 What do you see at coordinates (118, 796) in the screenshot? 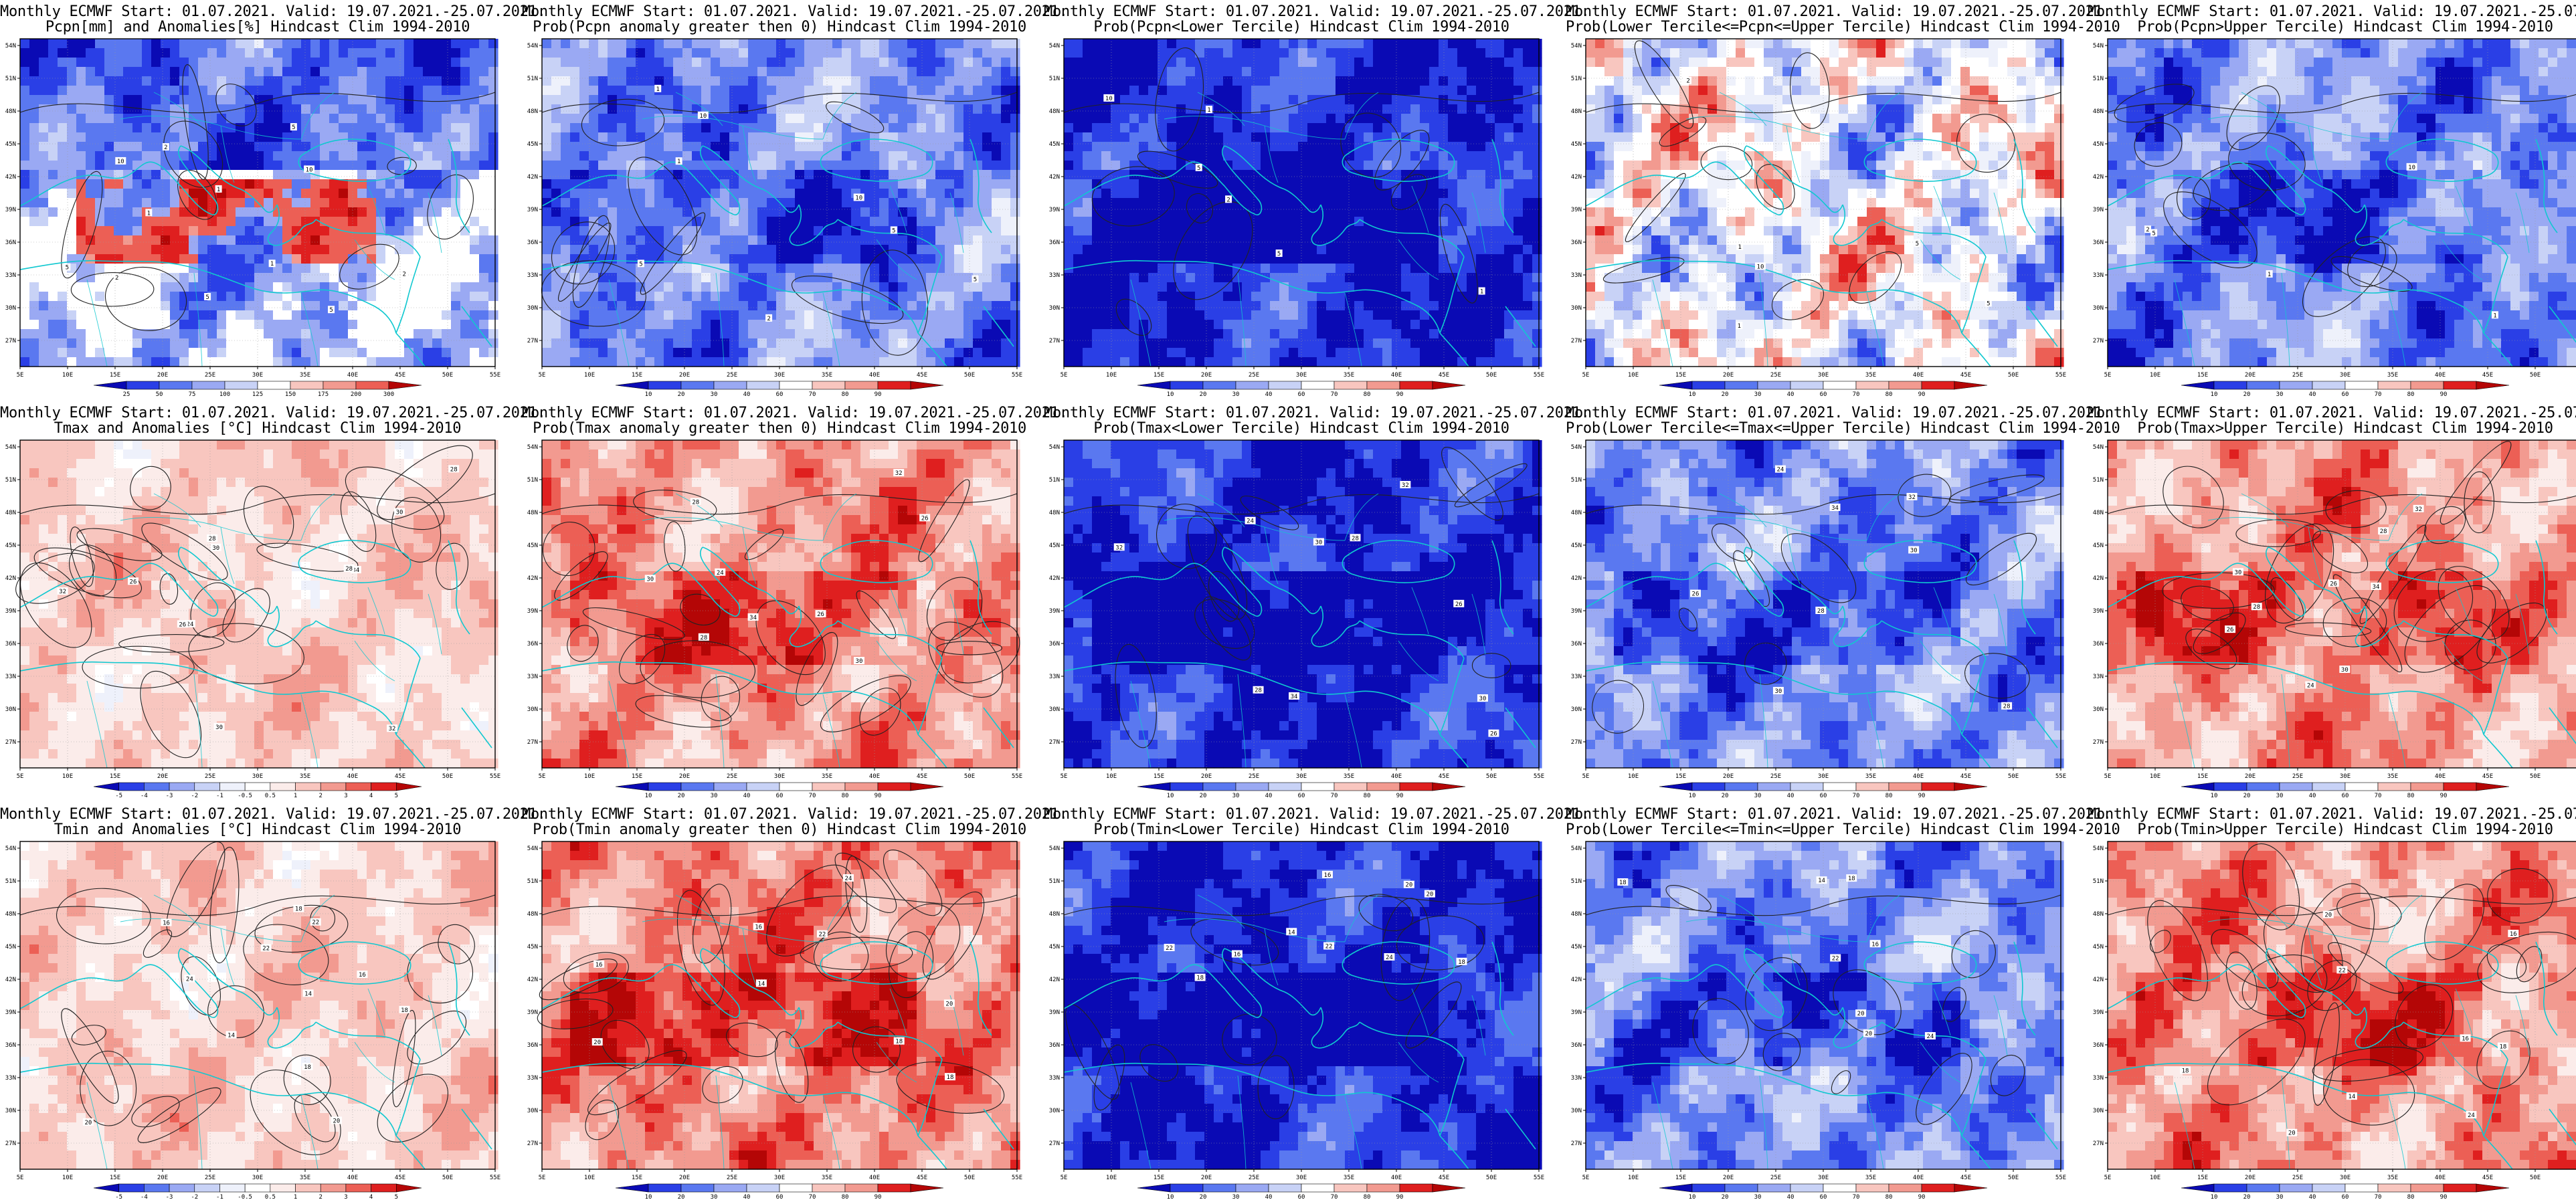
I see `colorbar-label: -5` at bounding box center [118, 796].